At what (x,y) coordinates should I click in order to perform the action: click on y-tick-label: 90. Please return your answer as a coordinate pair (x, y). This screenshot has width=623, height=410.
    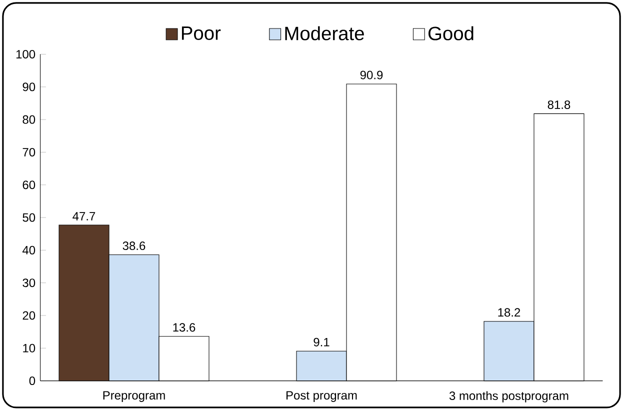
    Looking at the image, I should click on (29, 86).